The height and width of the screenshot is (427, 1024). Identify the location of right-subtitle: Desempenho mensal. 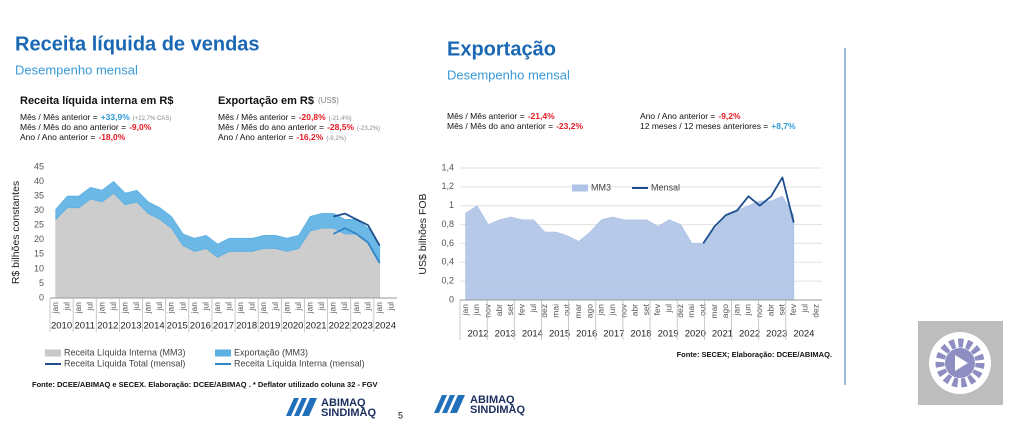
(508, 74).